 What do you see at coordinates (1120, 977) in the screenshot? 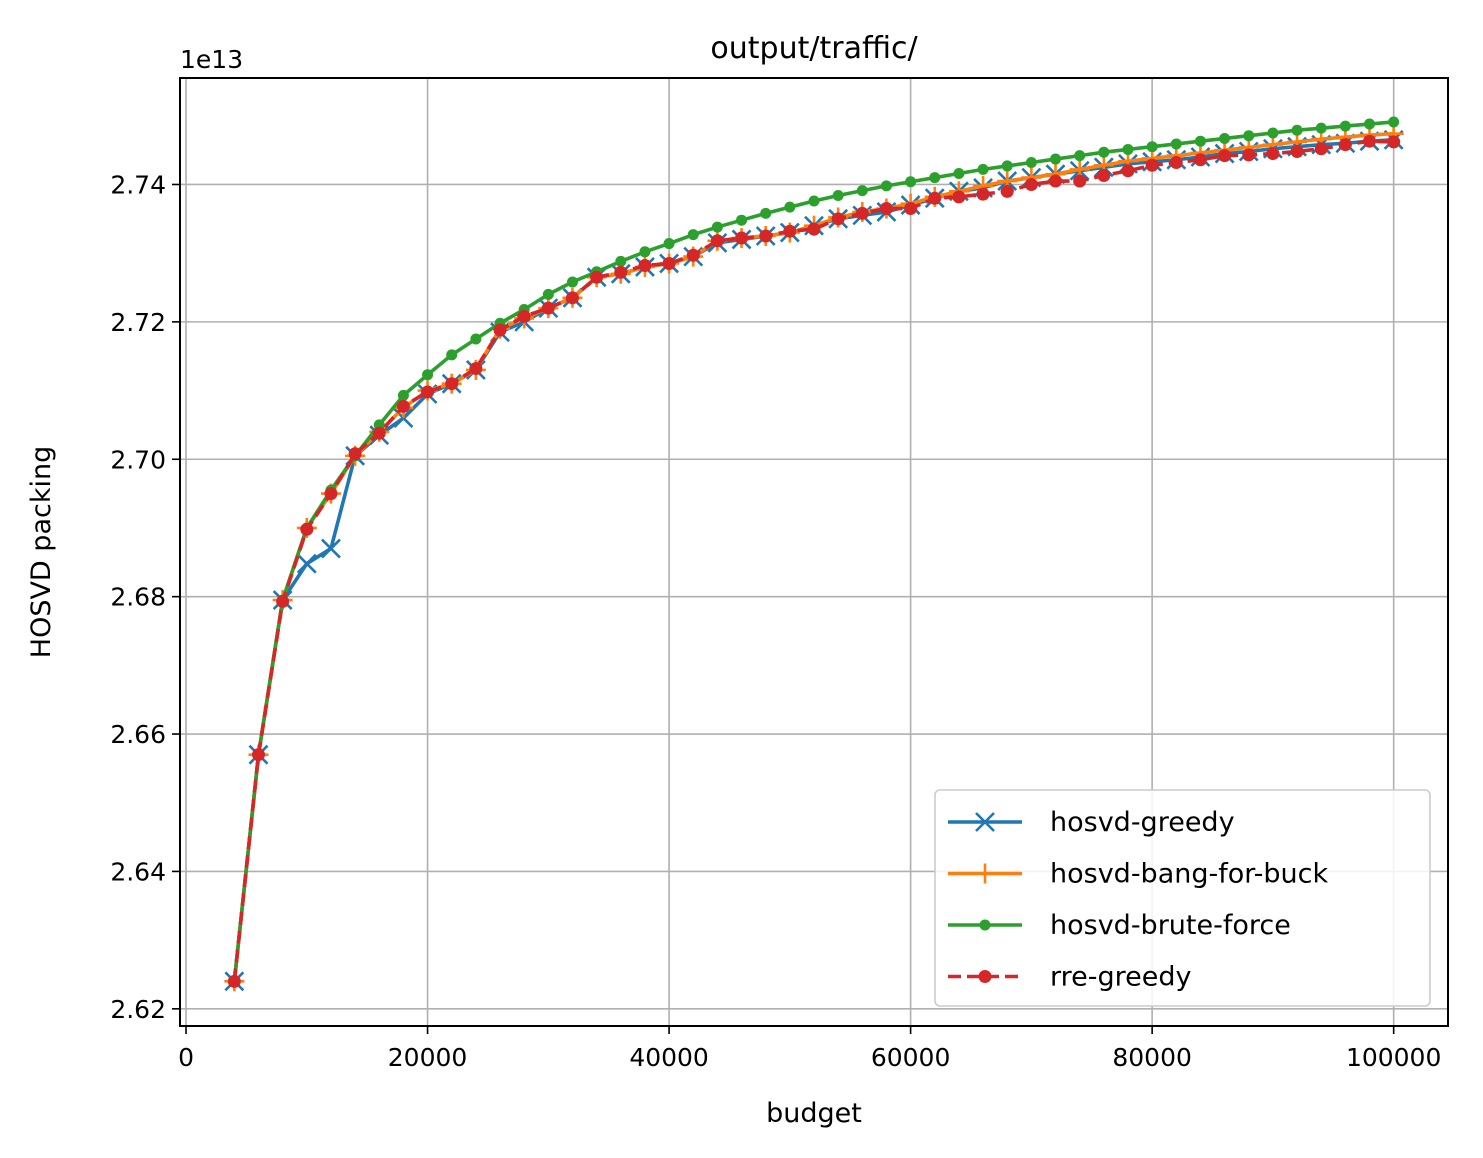
I see `legend-label: rre-greedy` at bounding box center [1120, 977].